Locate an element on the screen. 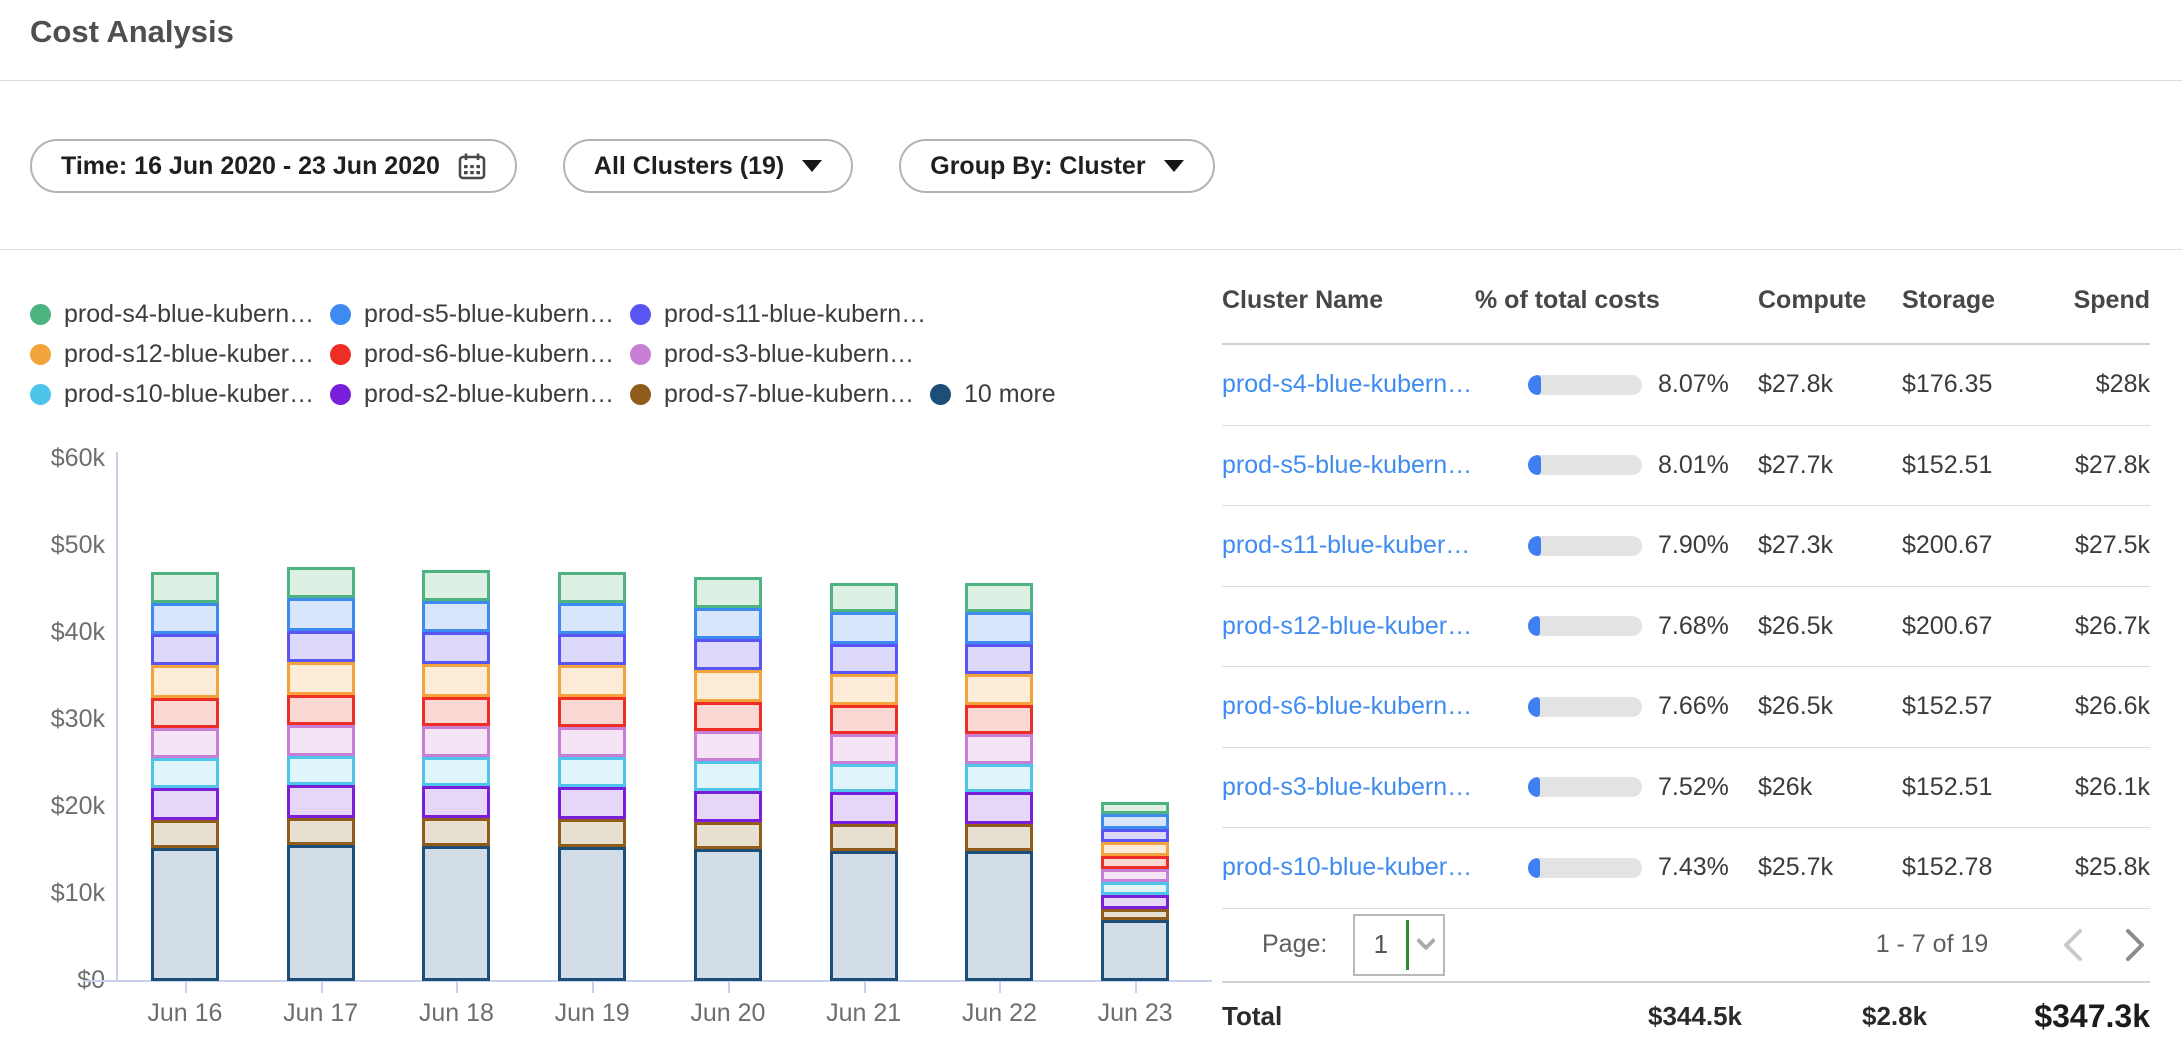 Image resolution: width=2182 pixels, height=1052 pixels. previous-page-icon is located at coordinates (2073, 945).